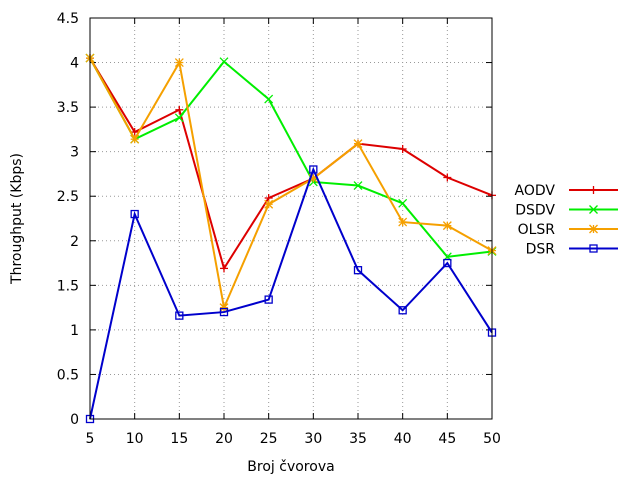  Describe the element at coordinates (269, 439) in the screenshot. I see `x-tick-label: 25` at that location.